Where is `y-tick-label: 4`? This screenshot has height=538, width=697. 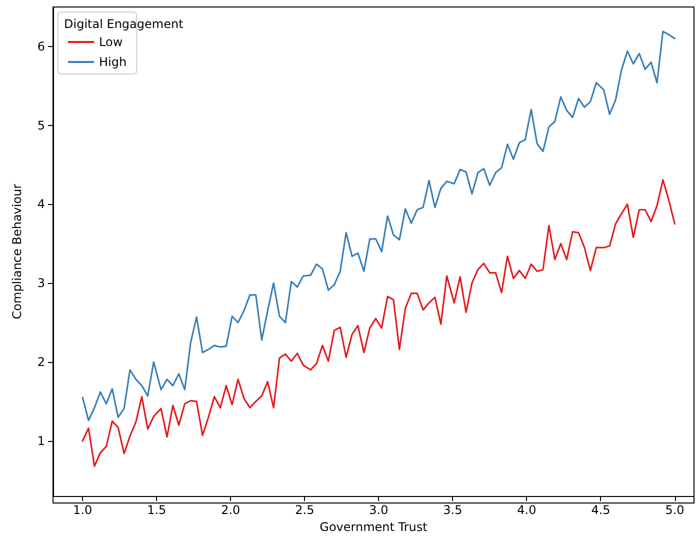
y-tick-label: 4 is located at coordinates (41, 204).